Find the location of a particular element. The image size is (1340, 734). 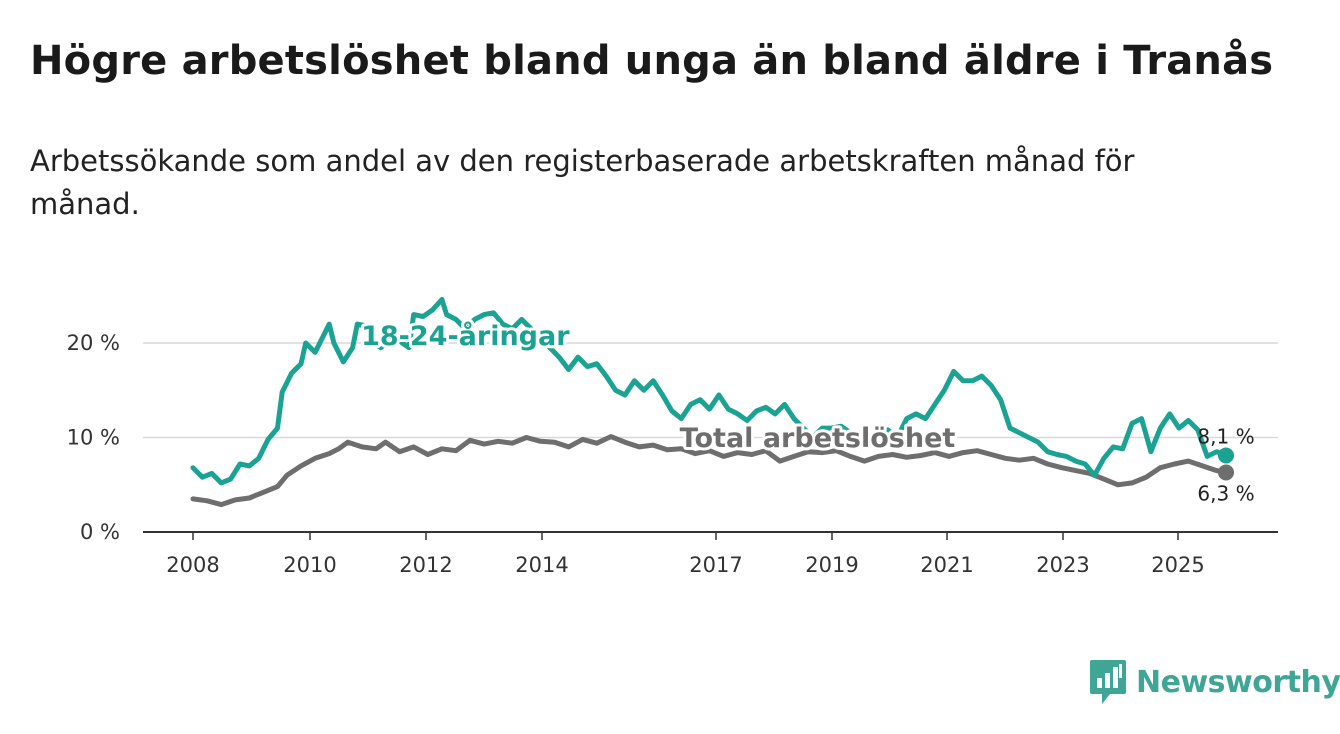

series-name-label-1: Total arbetslöshet is located at coordinates (818, 438).